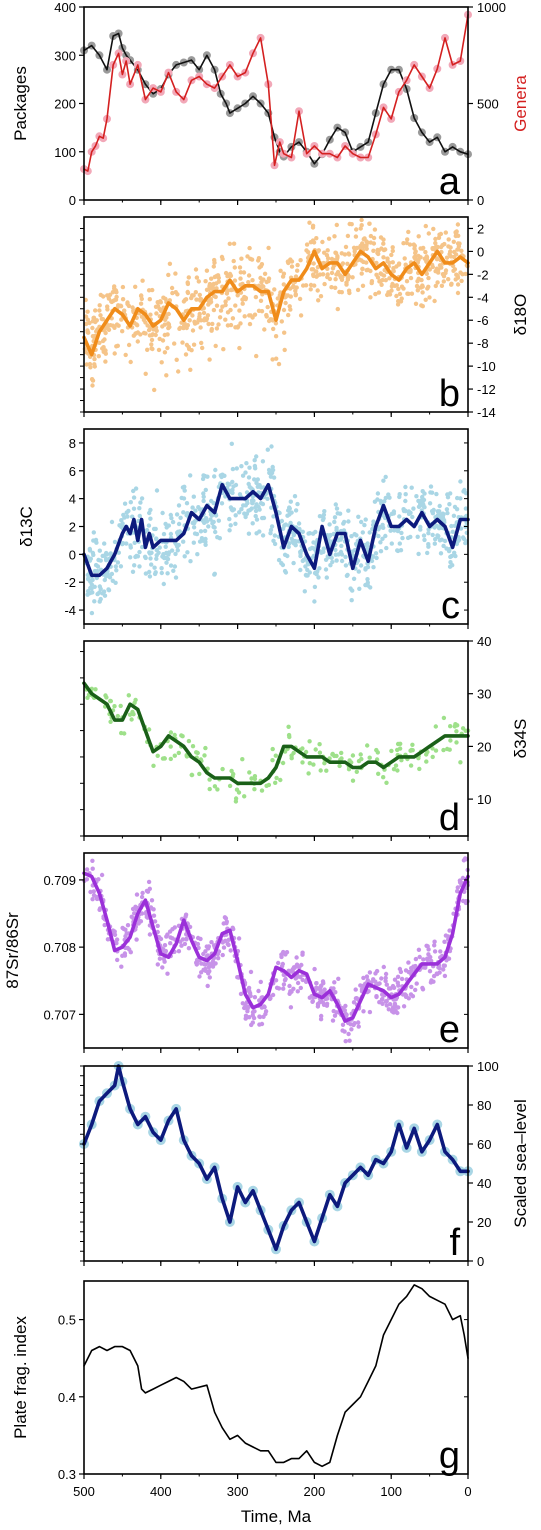  I want to click on panel-label-c: c, so click(450, 606).